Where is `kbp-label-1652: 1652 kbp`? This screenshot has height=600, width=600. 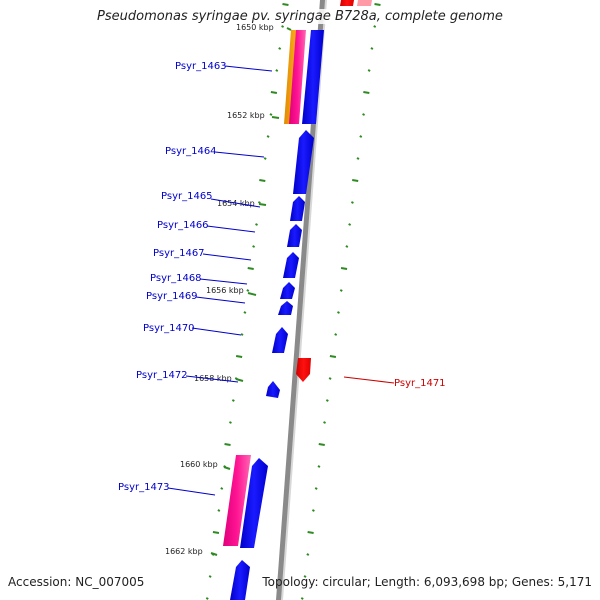
kbp-label-1652: 1652 kbp is located at coordinates (246, 115).